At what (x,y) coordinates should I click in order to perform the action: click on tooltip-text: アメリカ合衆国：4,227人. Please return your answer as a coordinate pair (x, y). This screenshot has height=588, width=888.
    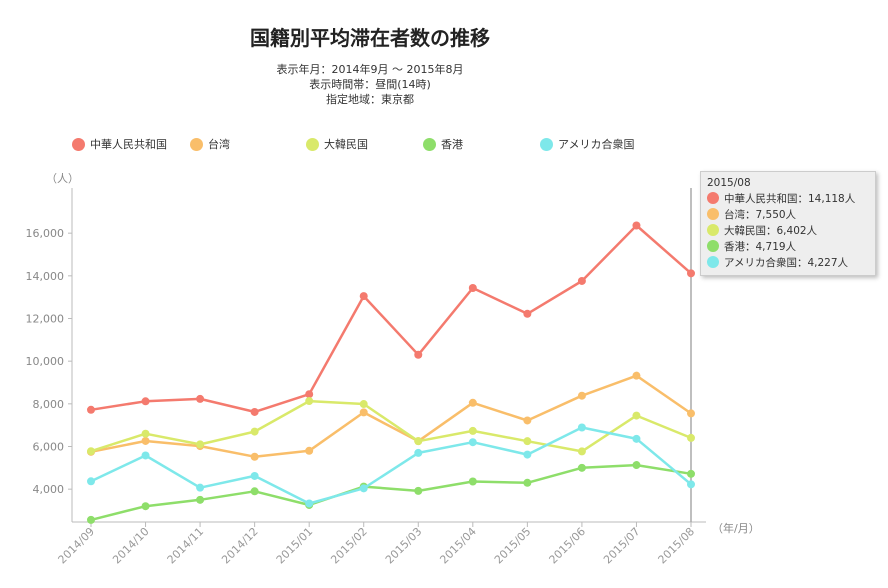
    Looking at the image, I should click on (786, 262).